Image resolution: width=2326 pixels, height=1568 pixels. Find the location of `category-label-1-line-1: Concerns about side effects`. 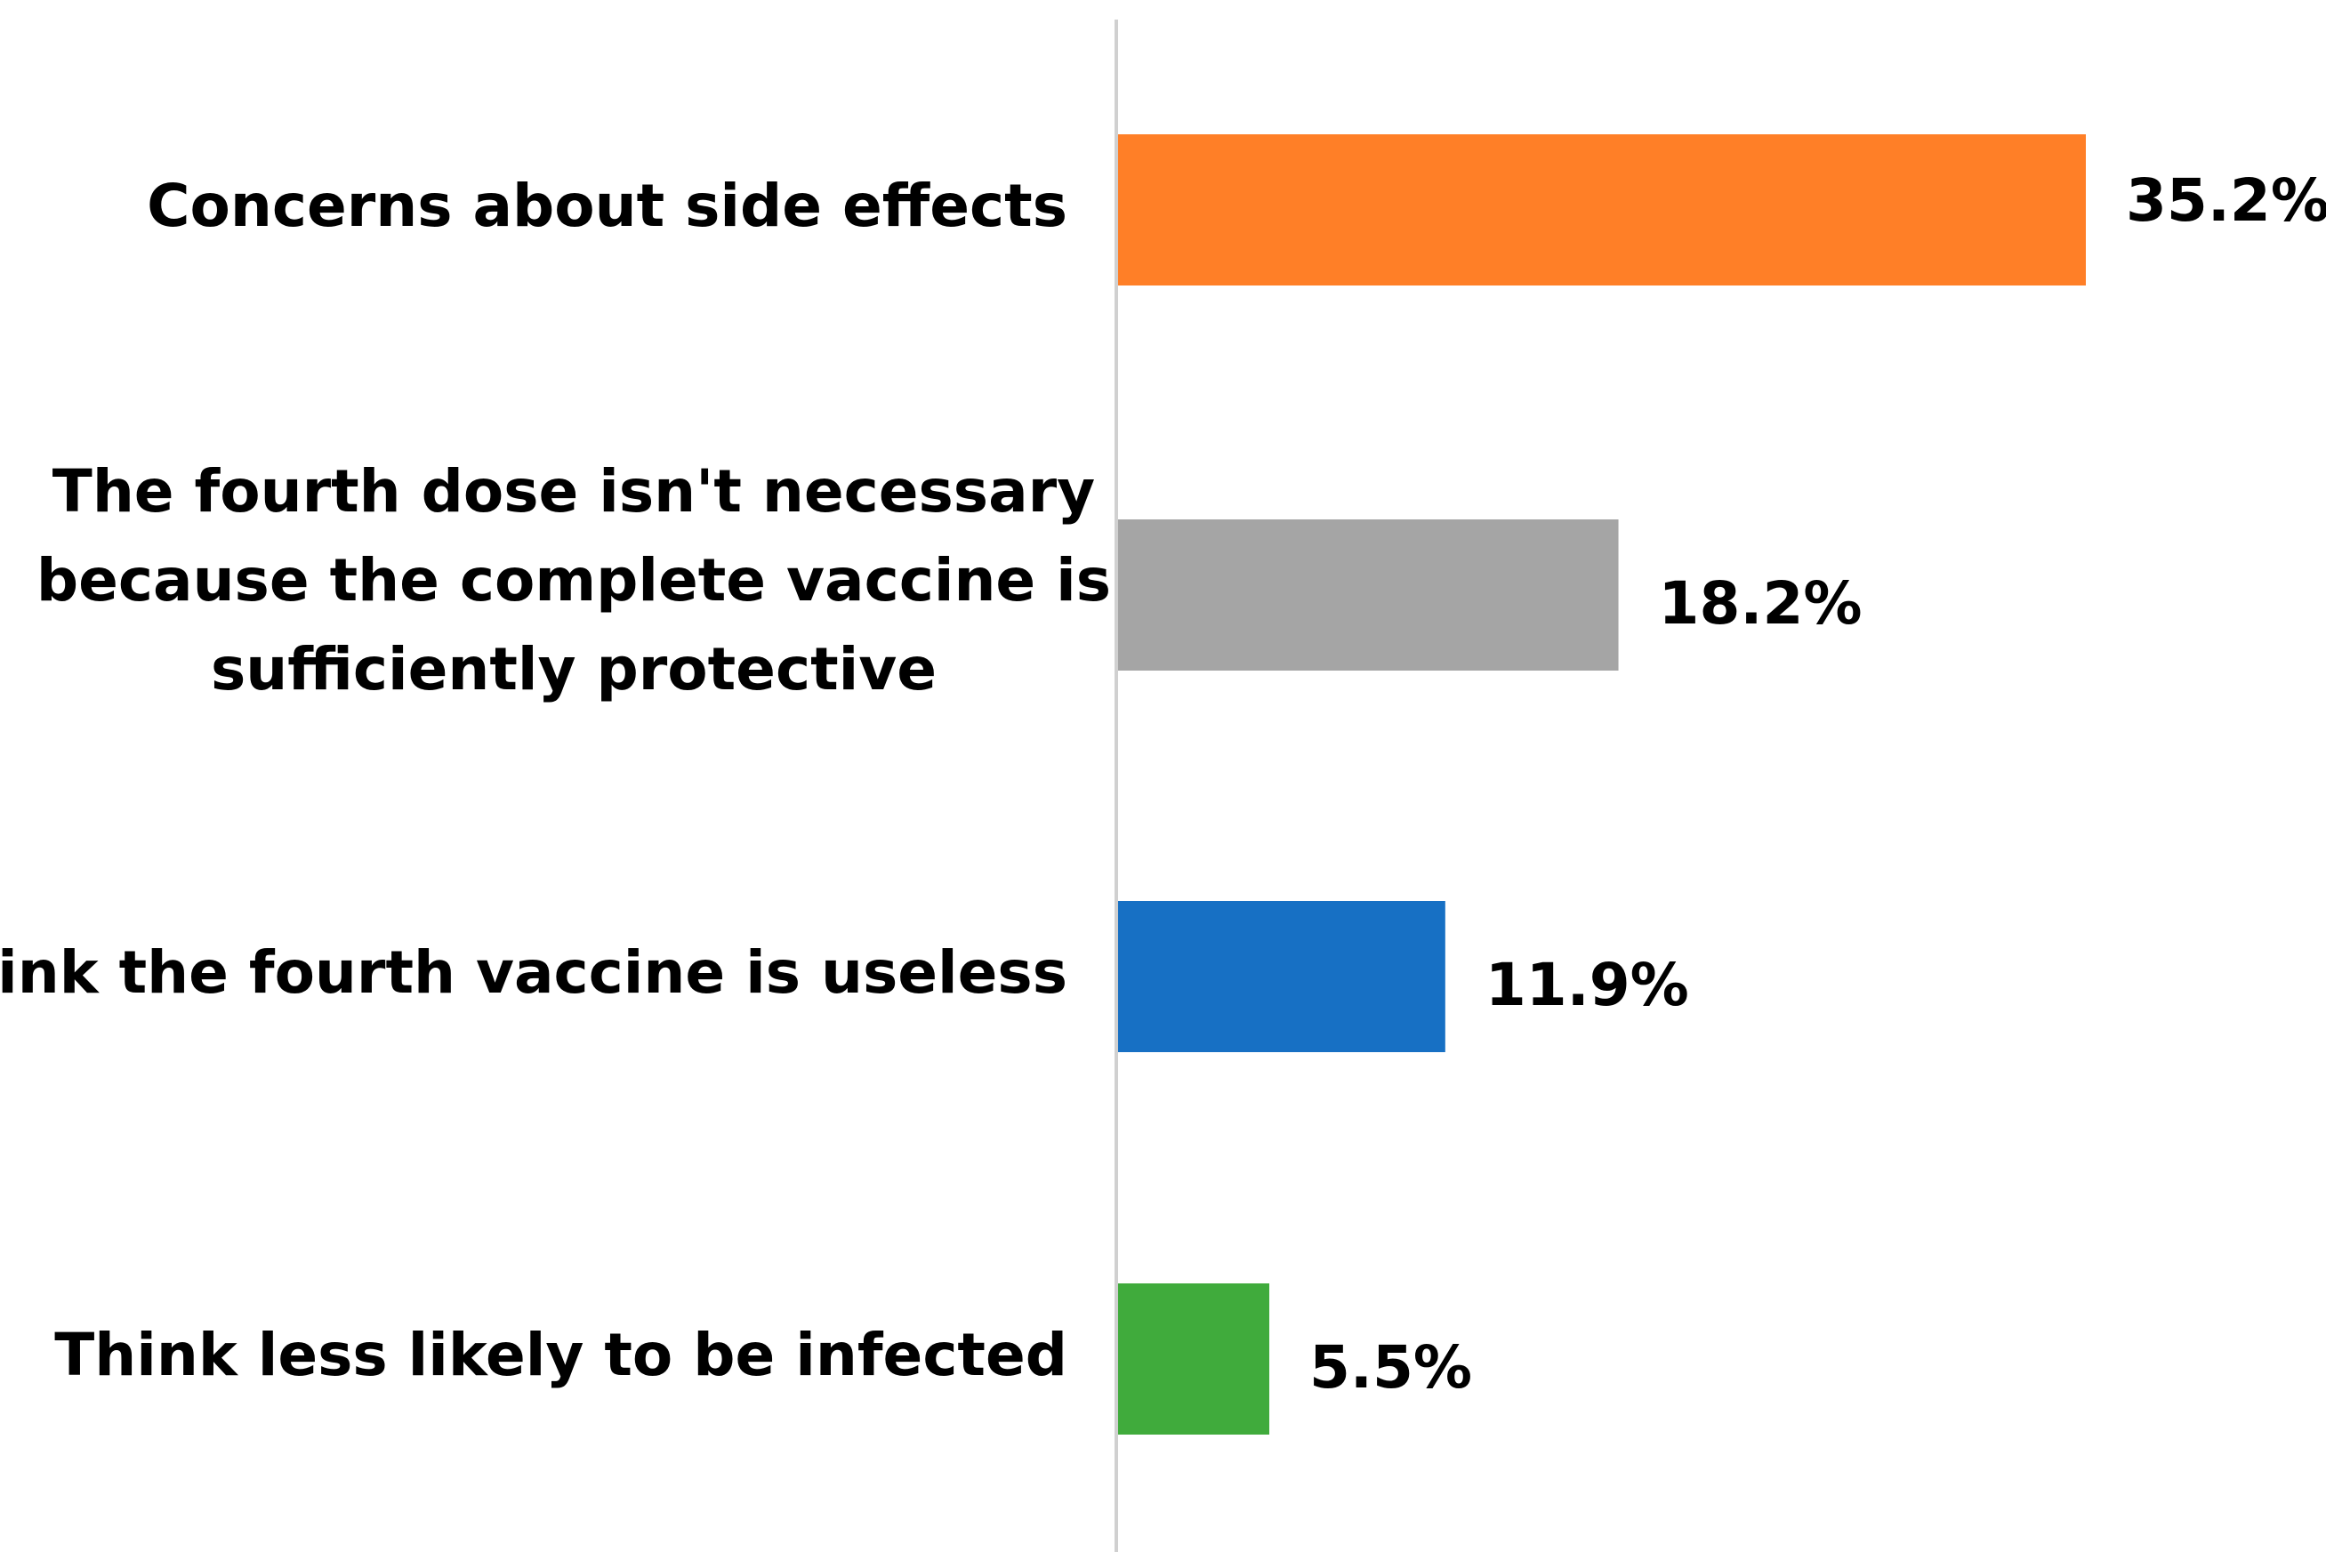

category-label-1-line-1: Concerns about side effects is located at coordinates (607, 206).